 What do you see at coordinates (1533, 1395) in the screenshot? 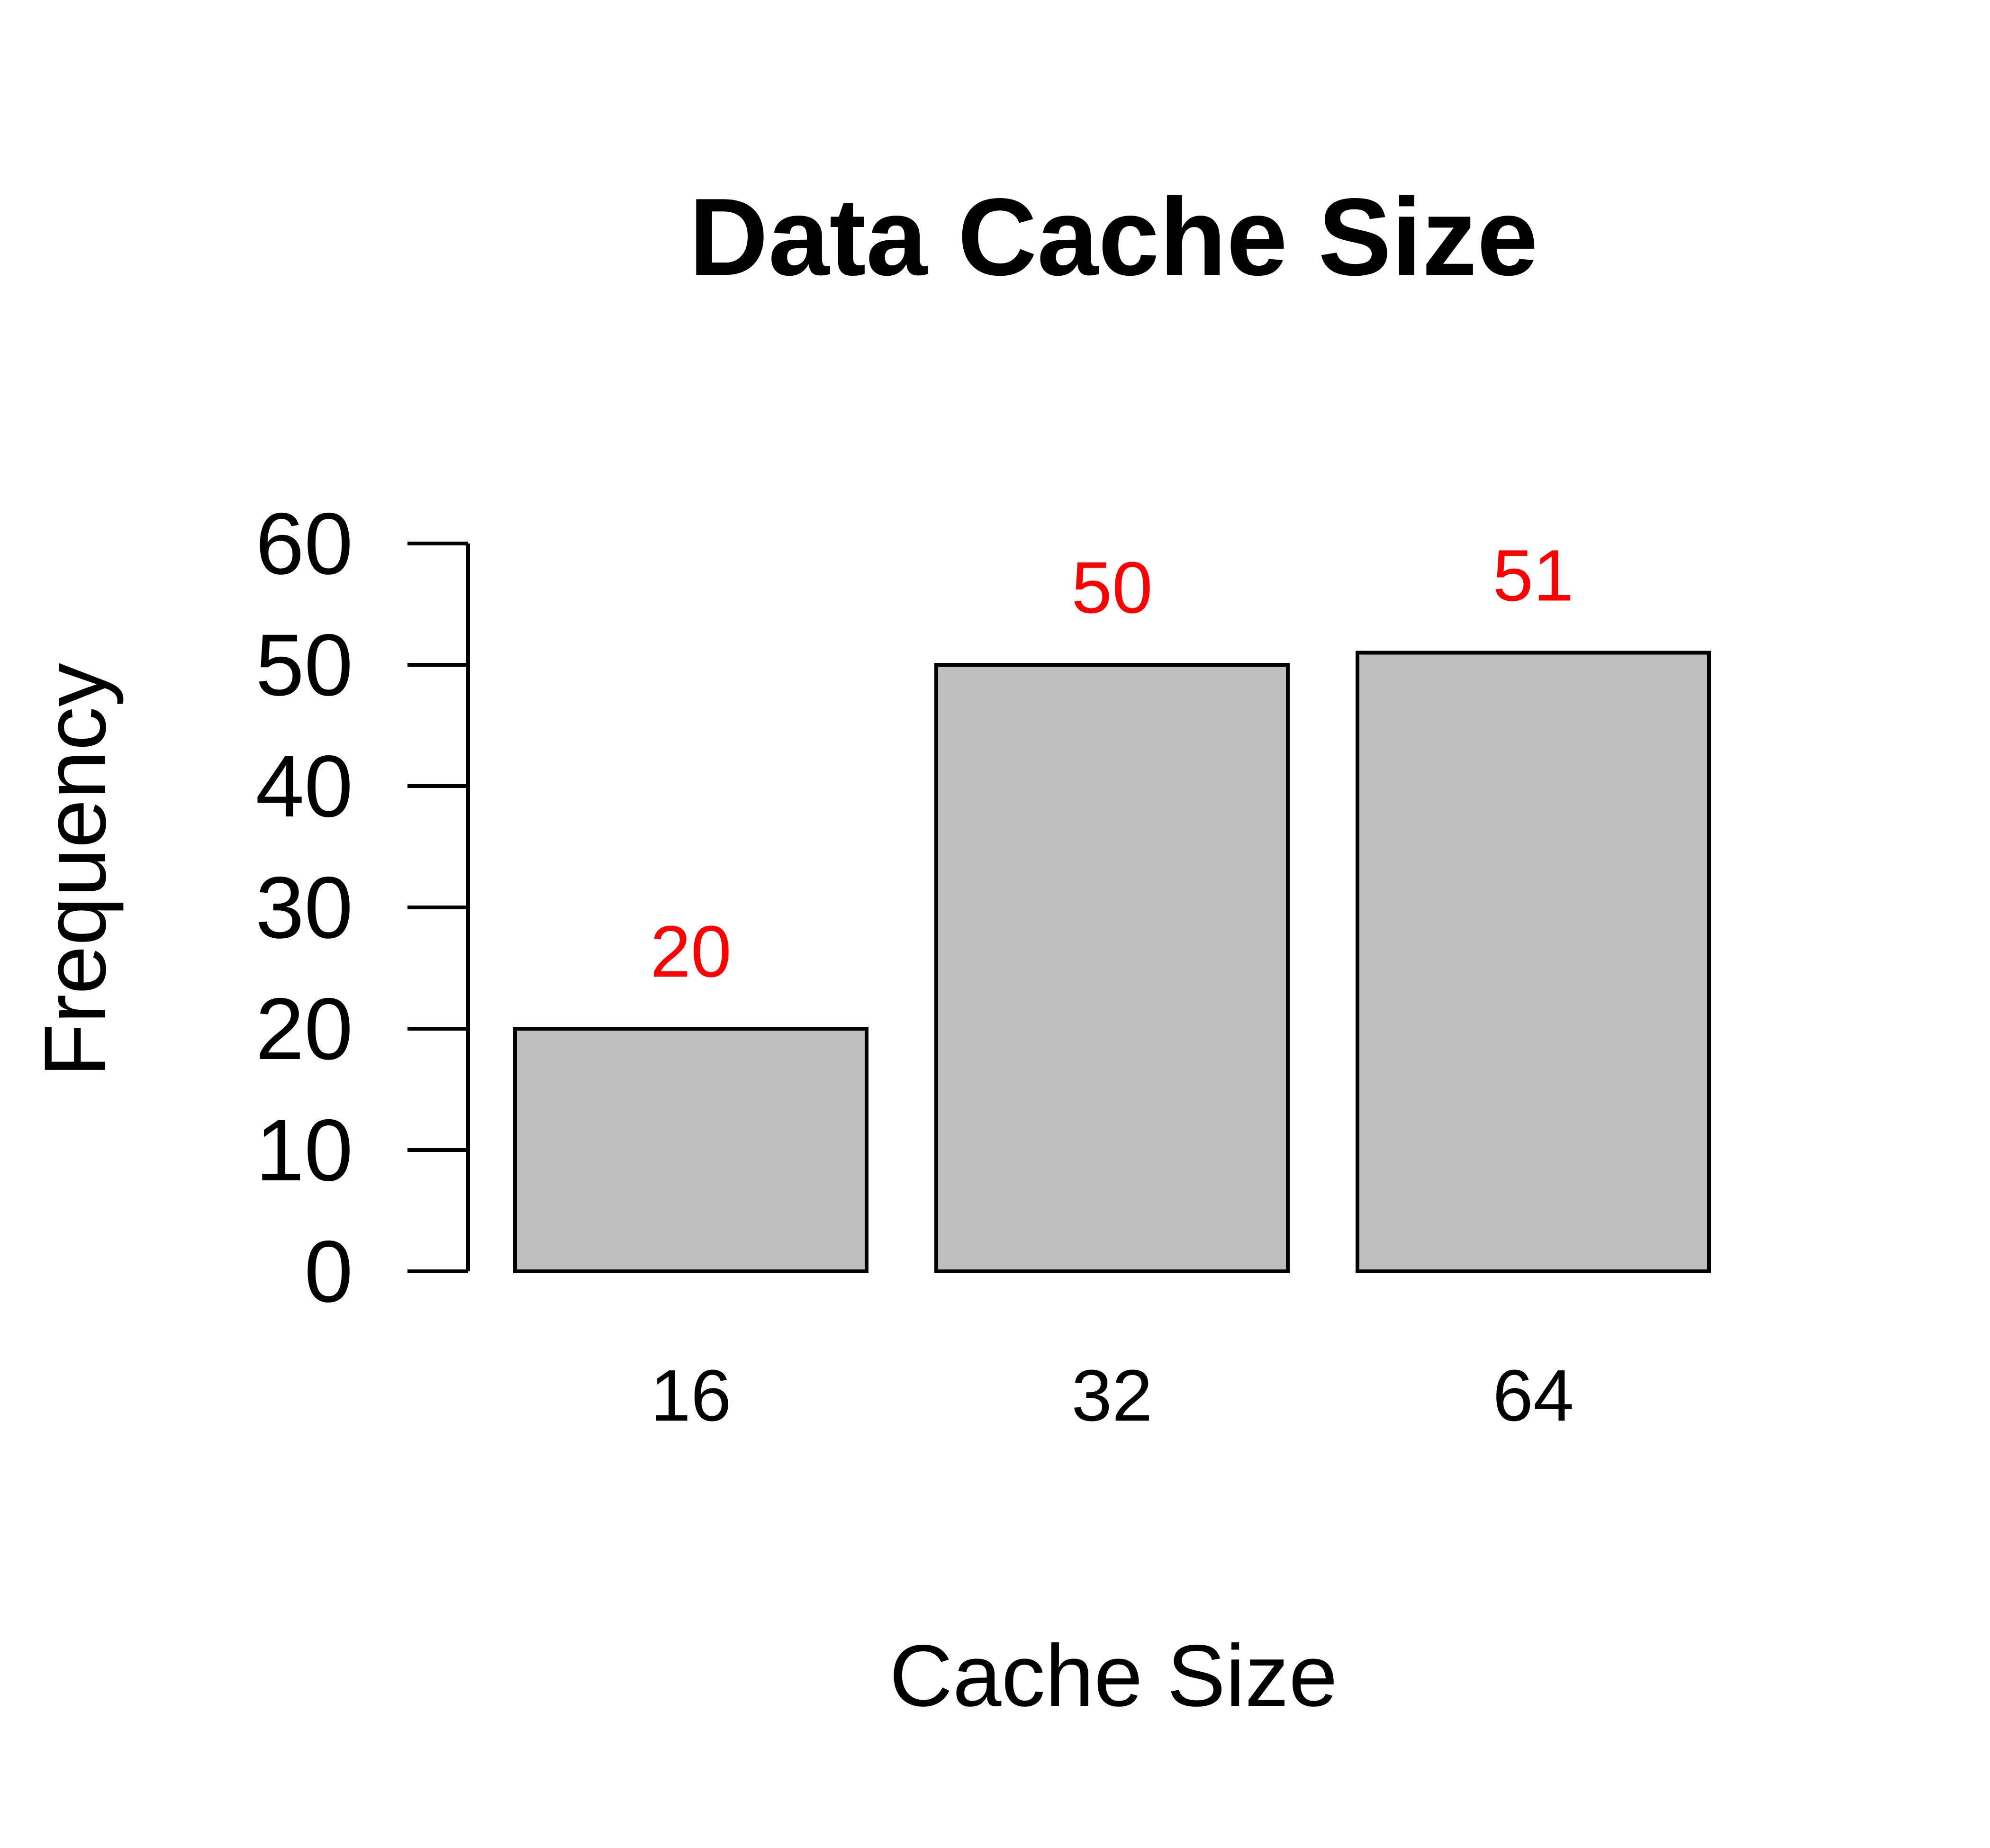
I see `x-tick-label: 64` at bounding box center [1533, 1395].